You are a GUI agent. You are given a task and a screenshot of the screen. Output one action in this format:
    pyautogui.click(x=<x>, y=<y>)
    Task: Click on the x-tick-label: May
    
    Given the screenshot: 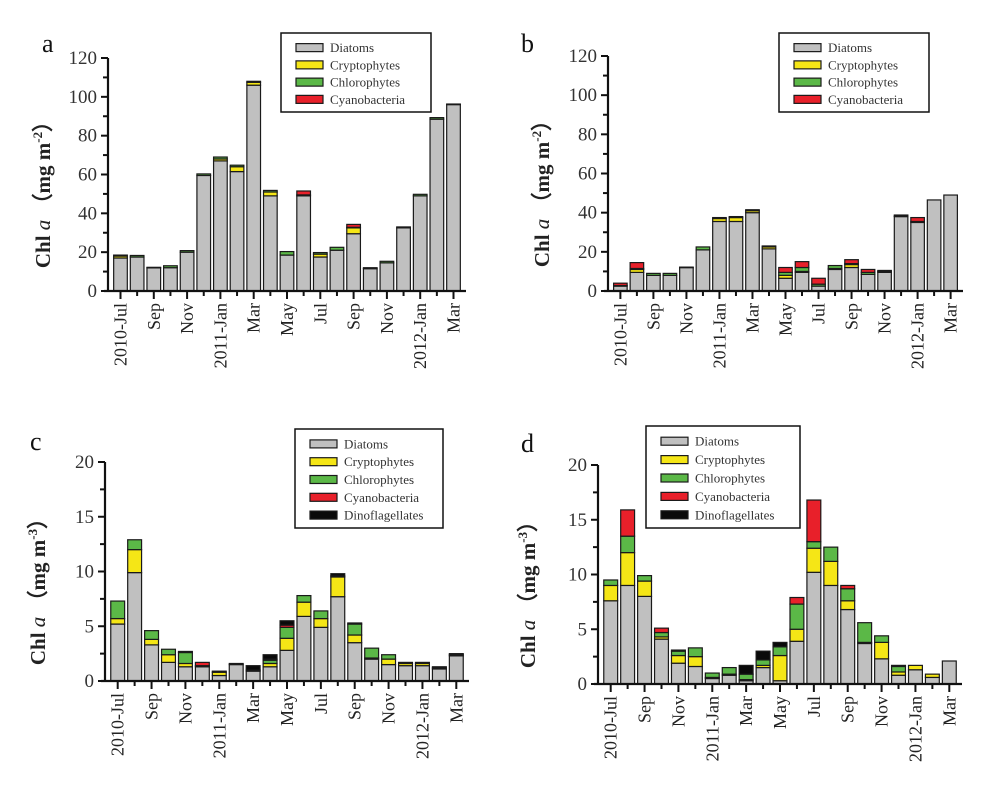 What is the action you would take?
    pyautogui.click(x=780, y=712)
    